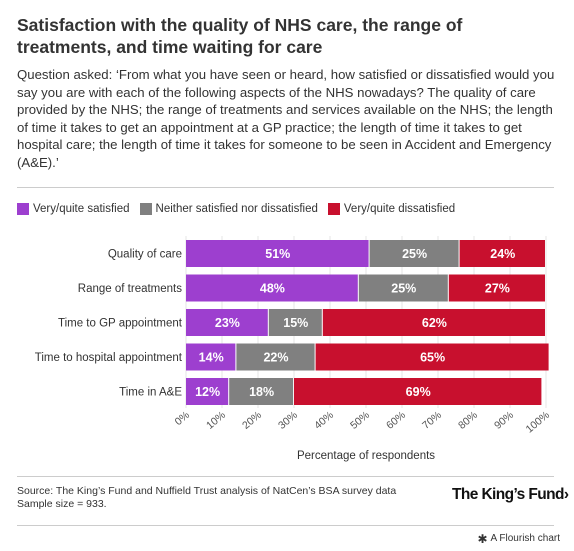 This screenshot has height=551, width=574. I want to click on data-label-neither-satisfied-nor-dissatisfied-time-to-gp-appointment: 15%, so click(295, 323).